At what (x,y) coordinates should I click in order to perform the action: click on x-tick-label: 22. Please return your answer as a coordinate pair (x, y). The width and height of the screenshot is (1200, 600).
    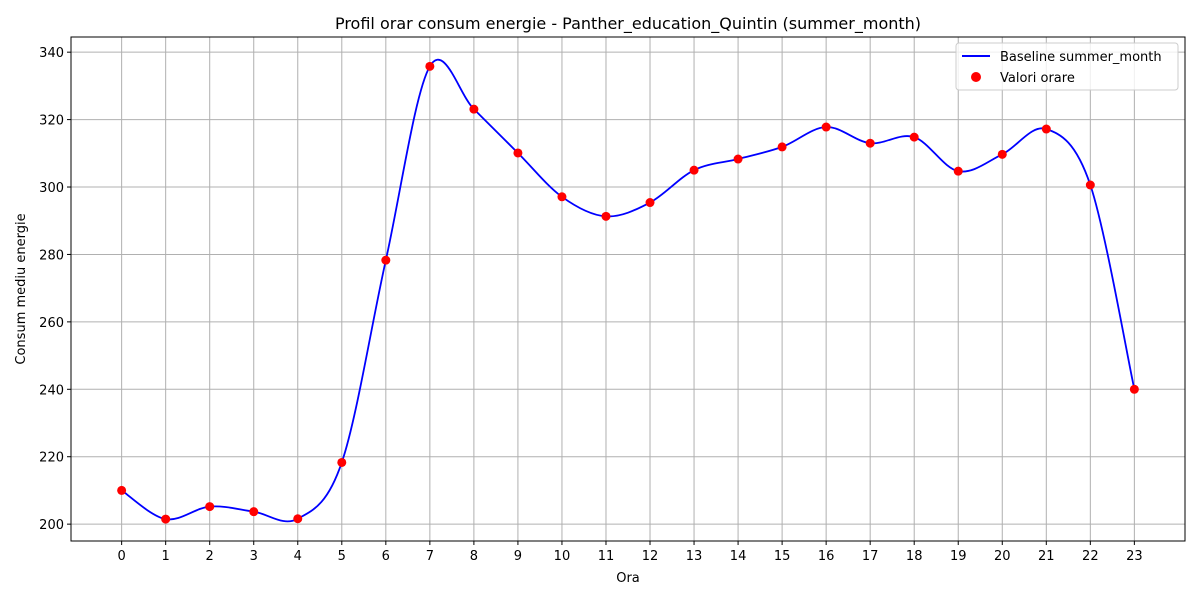
    Looking at the image, I should click on (1090, 556).